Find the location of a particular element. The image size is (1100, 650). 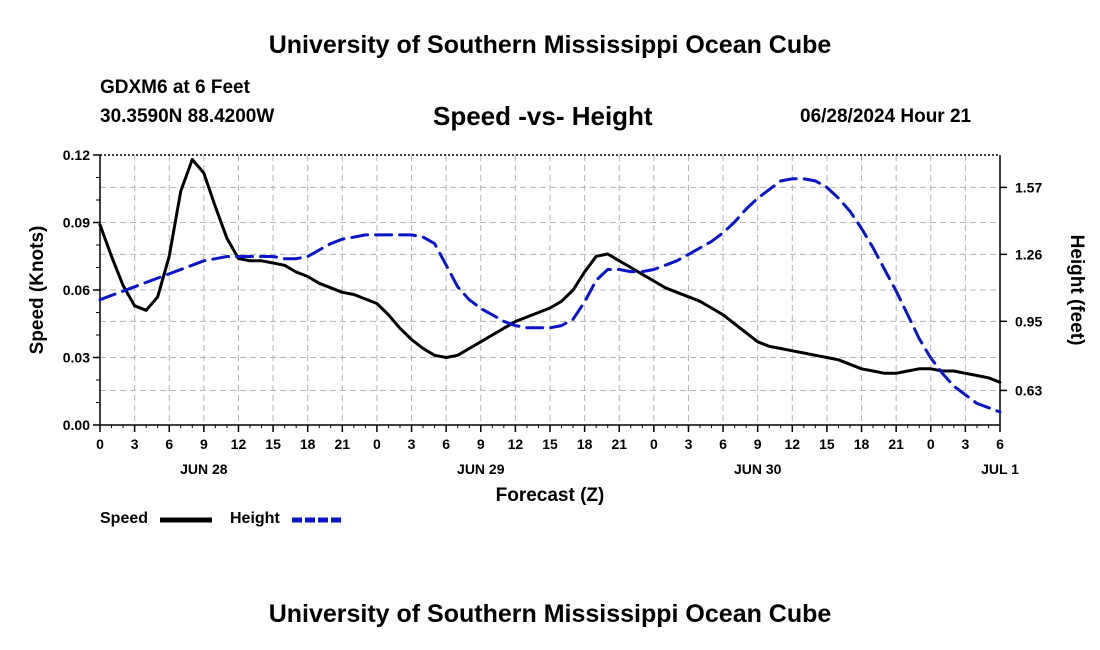

x-date-label: JUN 29 is located at coordinates (481, 469).